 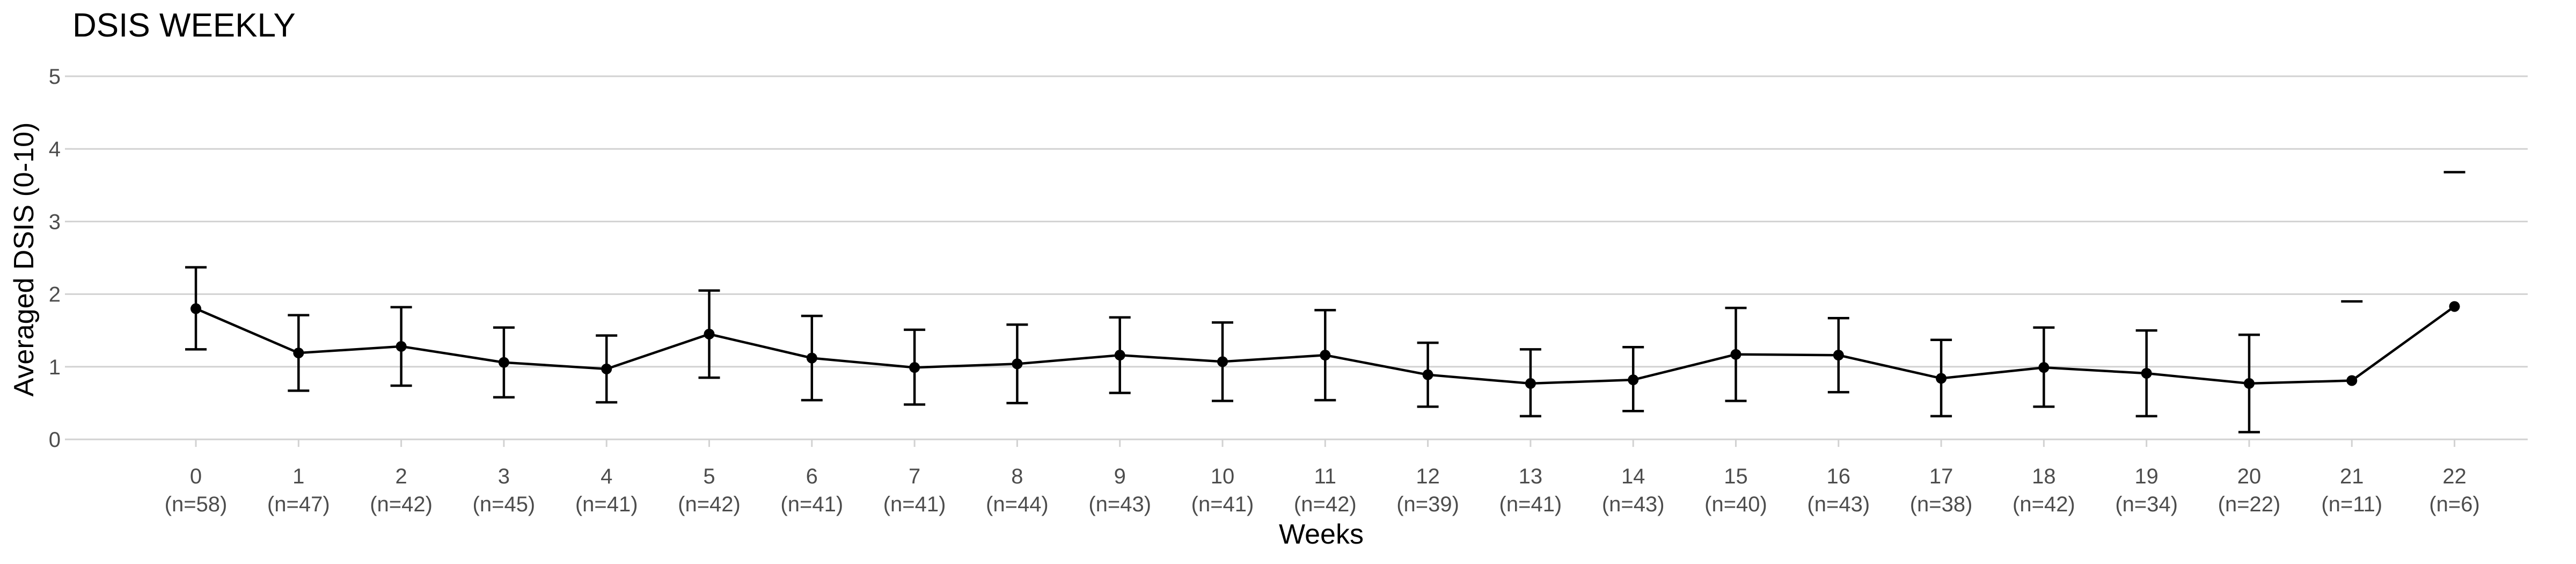 I want to click on x-tick-label: 4, so click(x=606, y=476).